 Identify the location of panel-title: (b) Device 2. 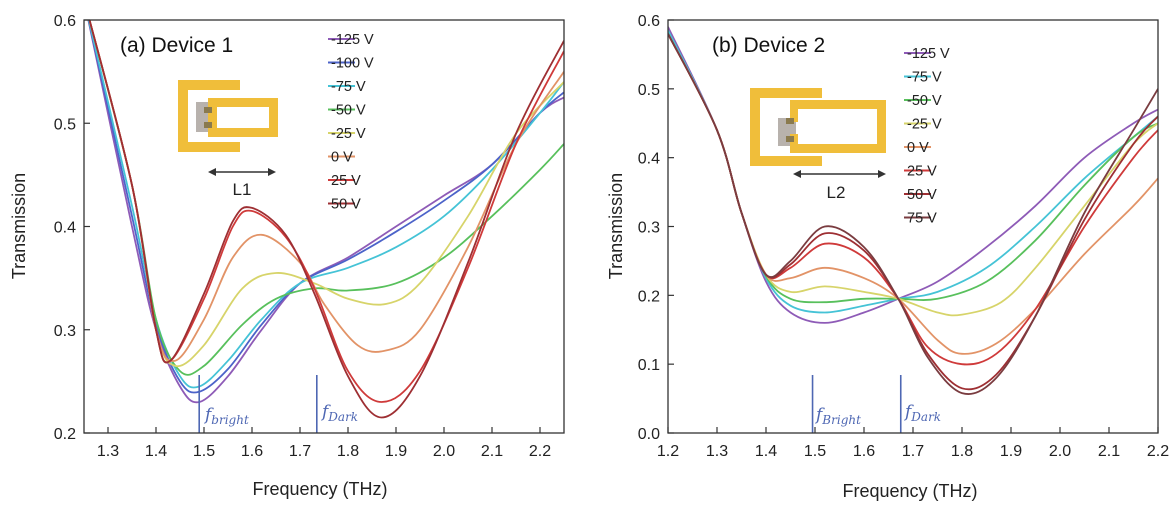
(768, 45).